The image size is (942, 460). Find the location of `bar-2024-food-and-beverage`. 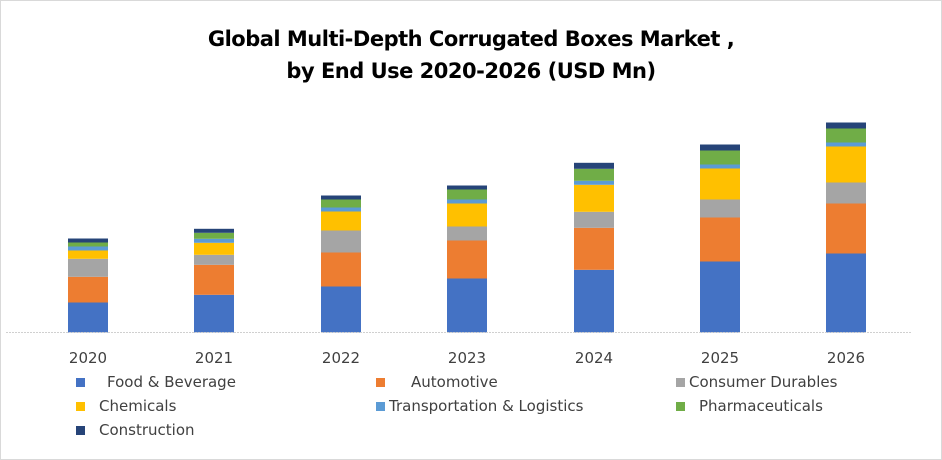

bar-2024-food-and-beverage is located at coordinates (594, 301).